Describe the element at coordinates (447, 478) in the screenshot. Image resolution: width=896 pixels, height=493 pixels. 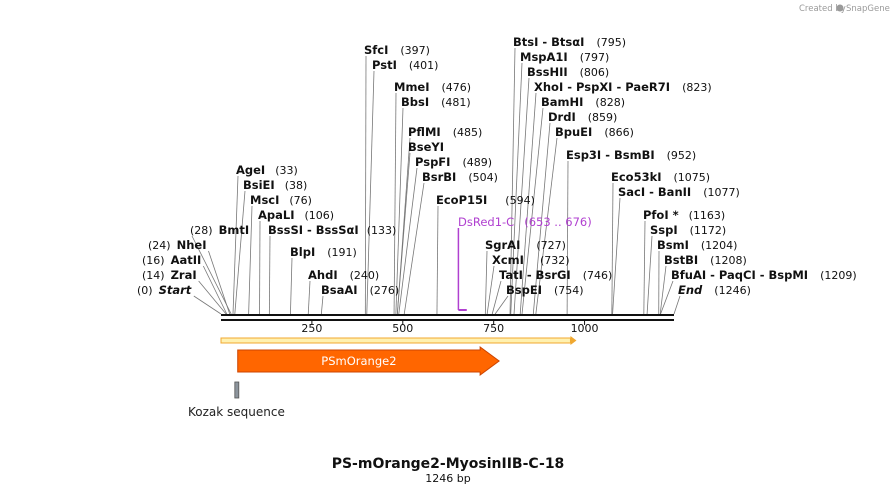
I see `map-length: 1246 bp` at that location.